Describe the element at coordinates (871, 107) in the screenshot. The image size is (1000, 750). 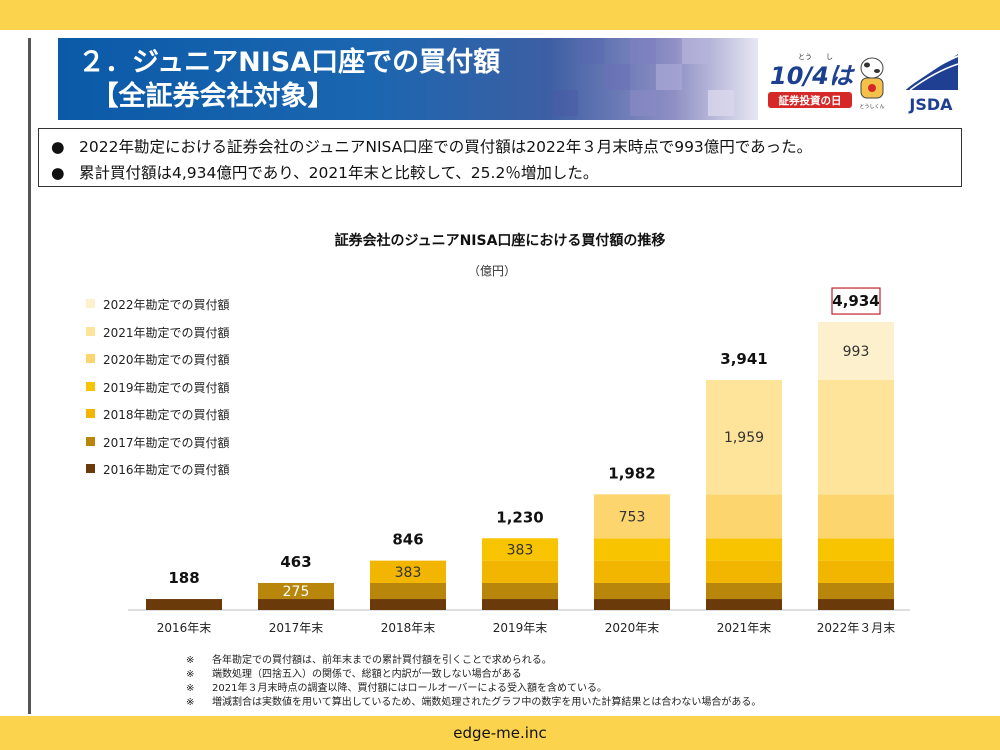
I see `mascot-caption: とうしくん` at that location.